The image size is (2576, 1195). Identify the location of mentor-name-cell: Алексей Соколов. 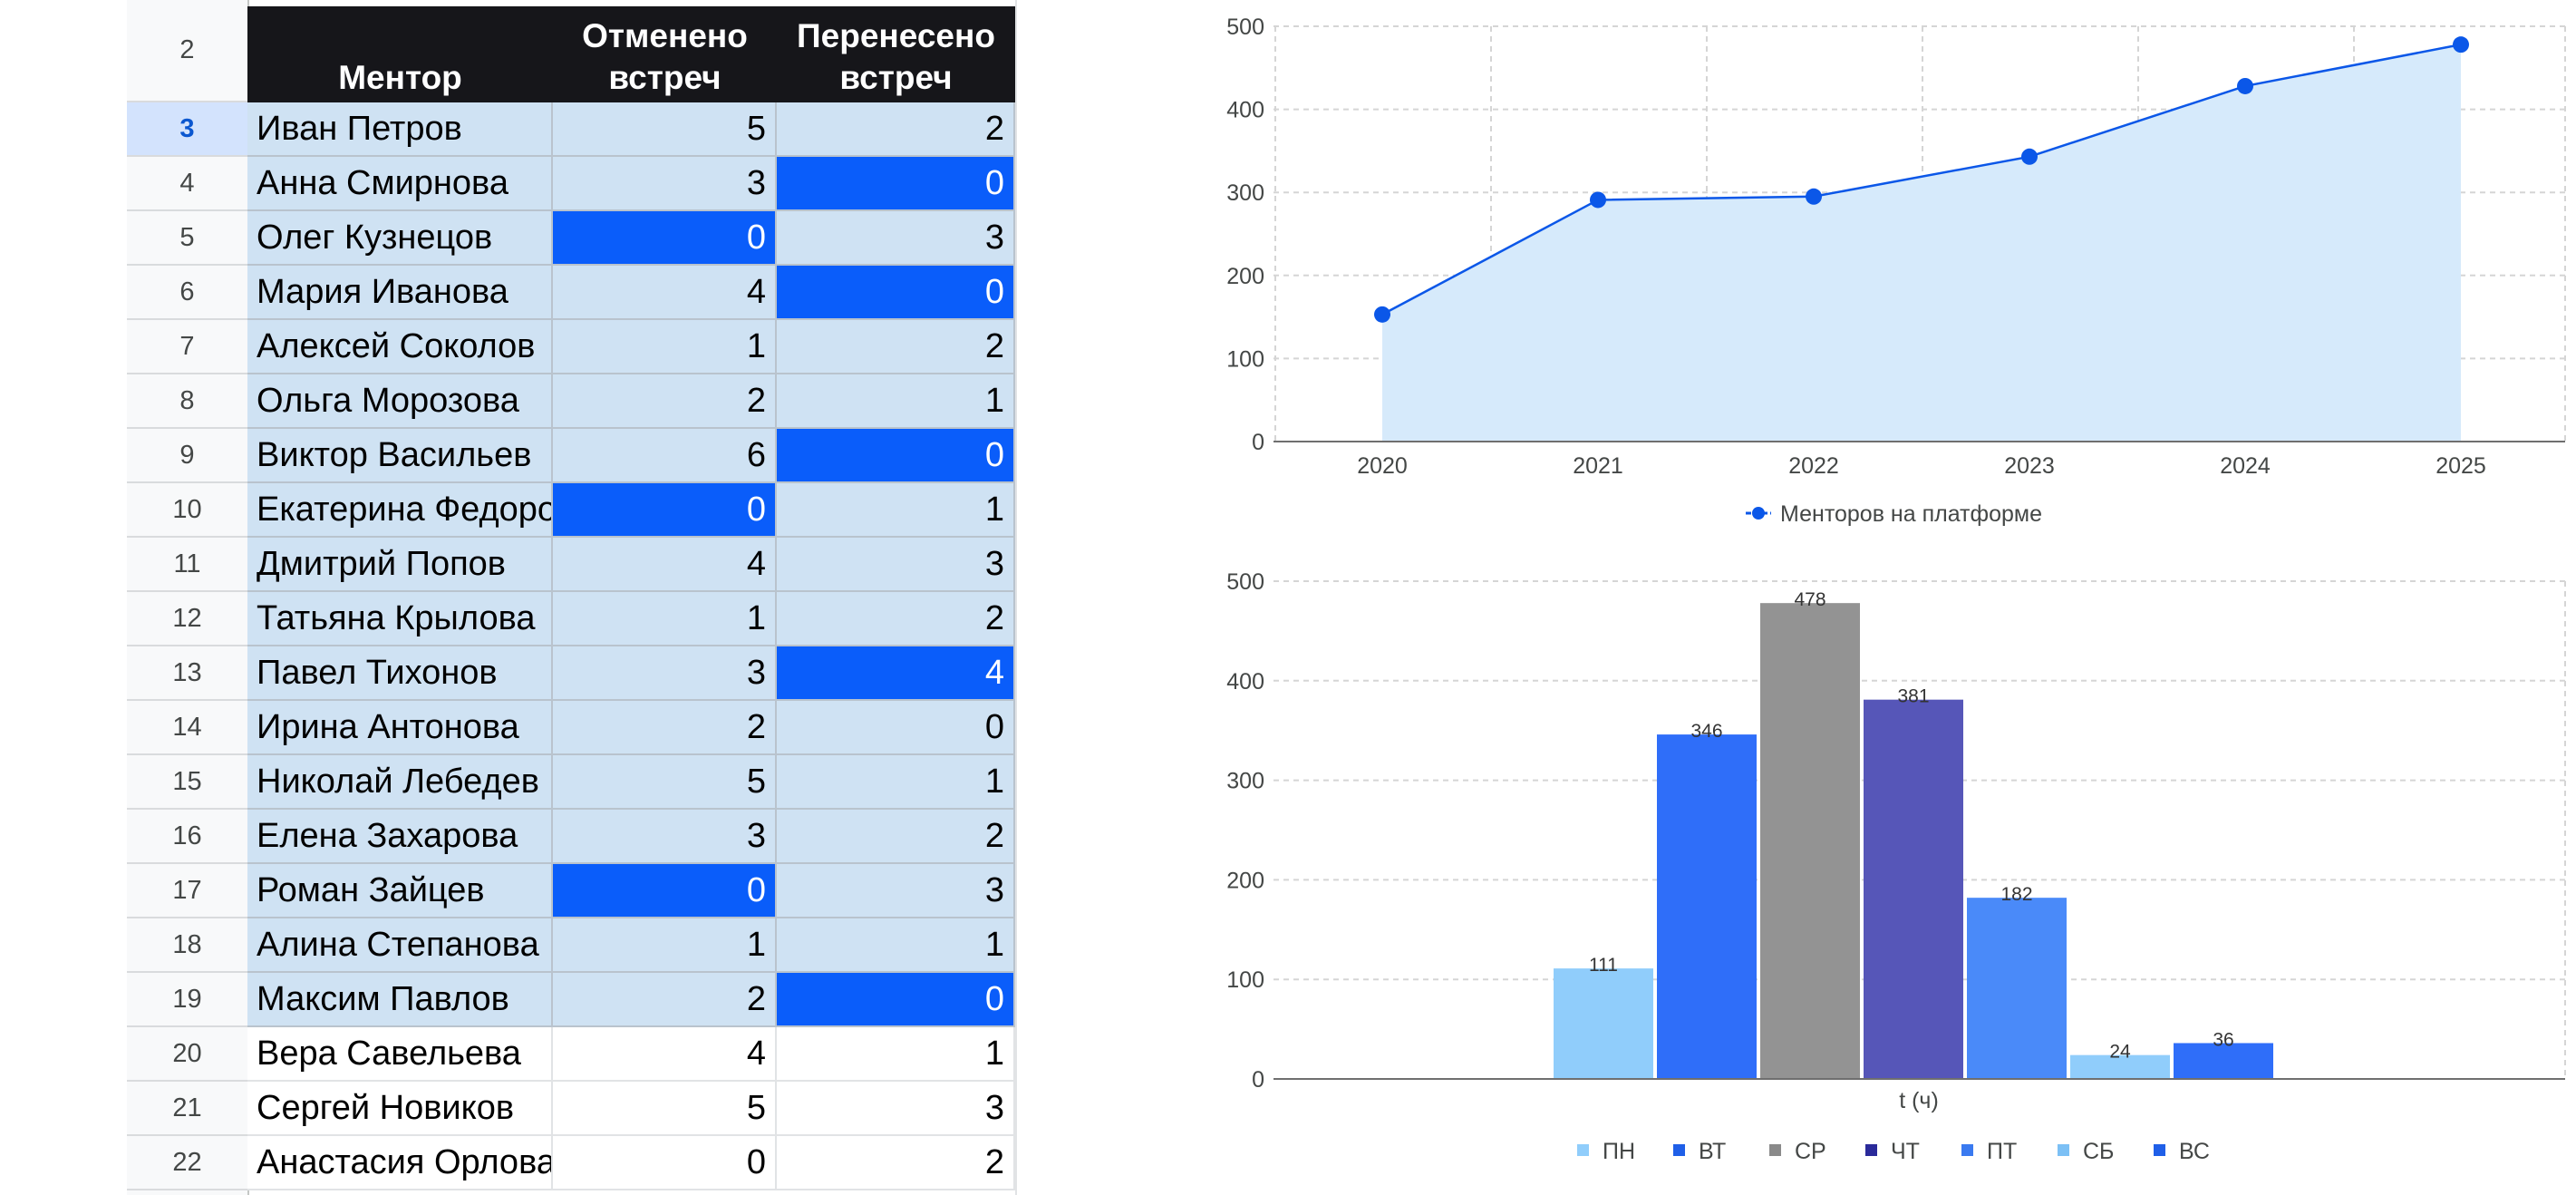
(400, 347).